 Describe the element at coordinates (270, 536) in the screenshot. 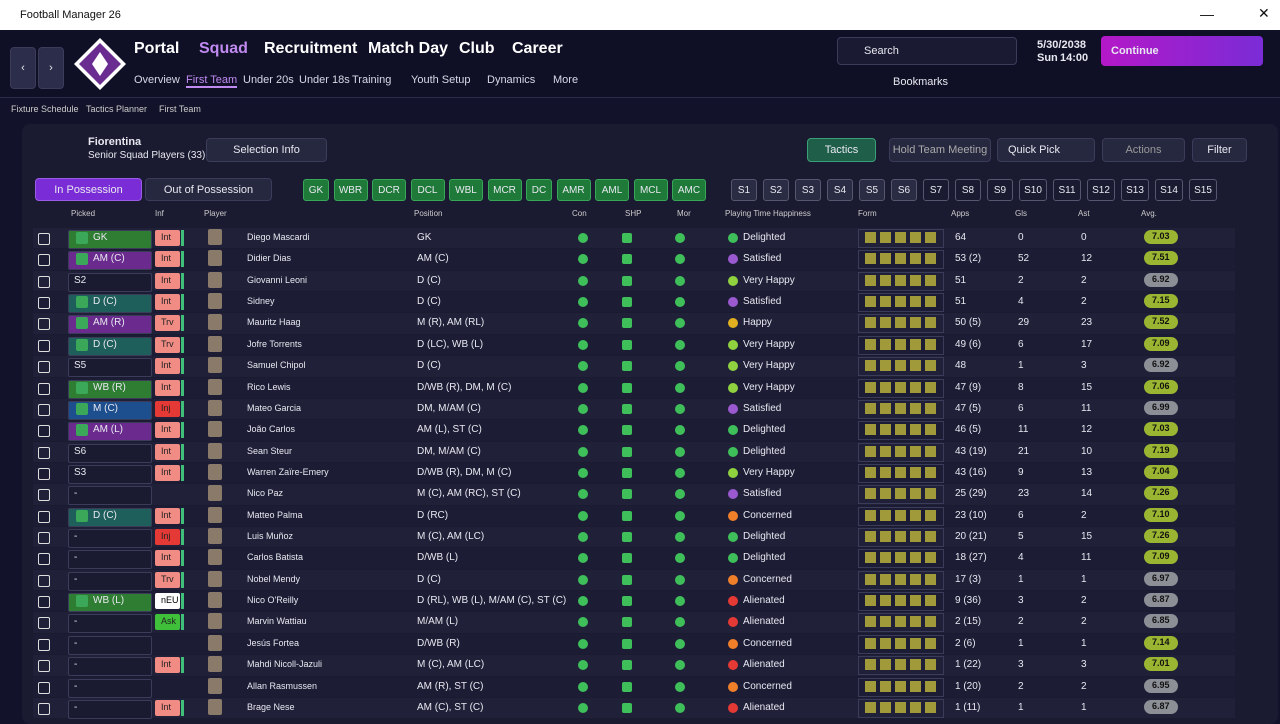

I see `player-name: Luis Muñoz` at that location.